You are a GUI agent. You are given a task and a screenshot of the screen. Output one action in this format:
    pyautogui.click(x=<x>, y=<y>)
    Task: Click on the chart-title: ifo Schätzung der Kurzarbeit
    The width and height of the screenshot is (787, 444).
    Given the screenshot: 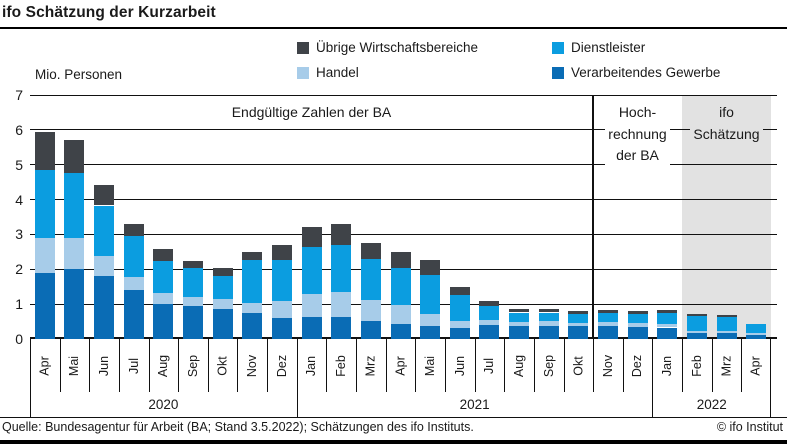 What is the action you would take?
    pyautogui.click(x=109, y=12)
    